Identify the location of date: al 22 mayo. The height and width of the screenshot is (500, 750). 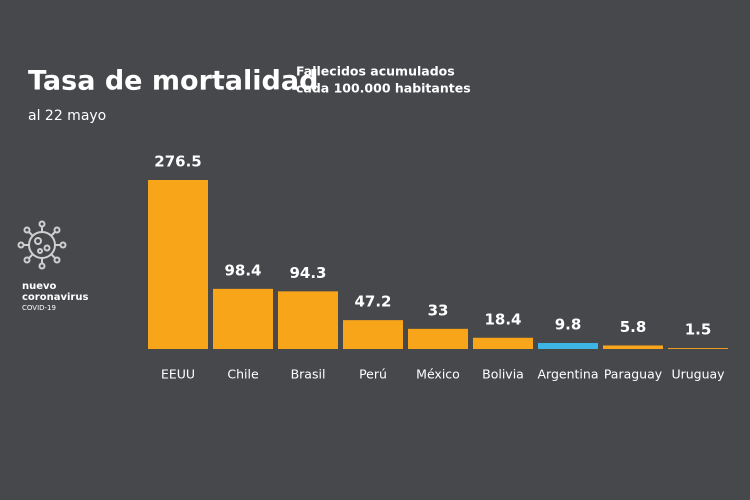
(67, 116).